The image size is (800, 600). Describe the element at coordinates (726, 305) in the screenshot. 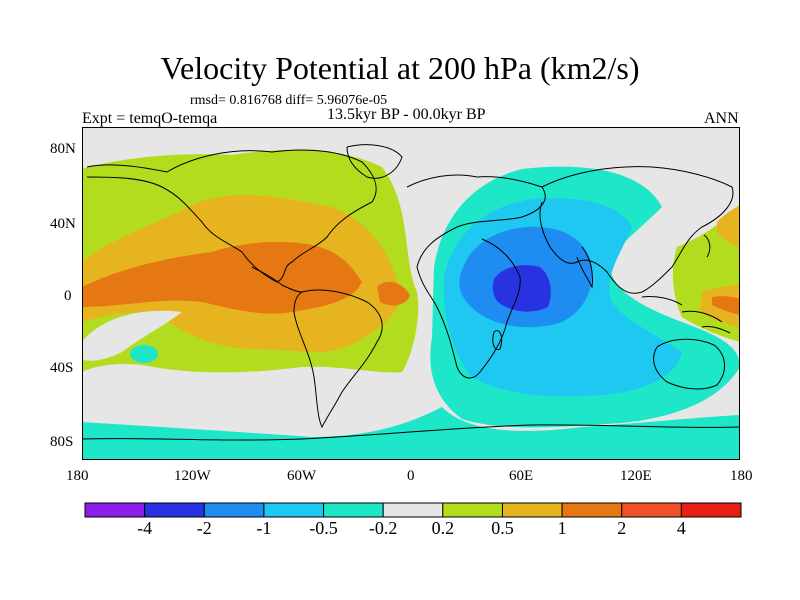

I see `contour-positive-1-east` at that location.